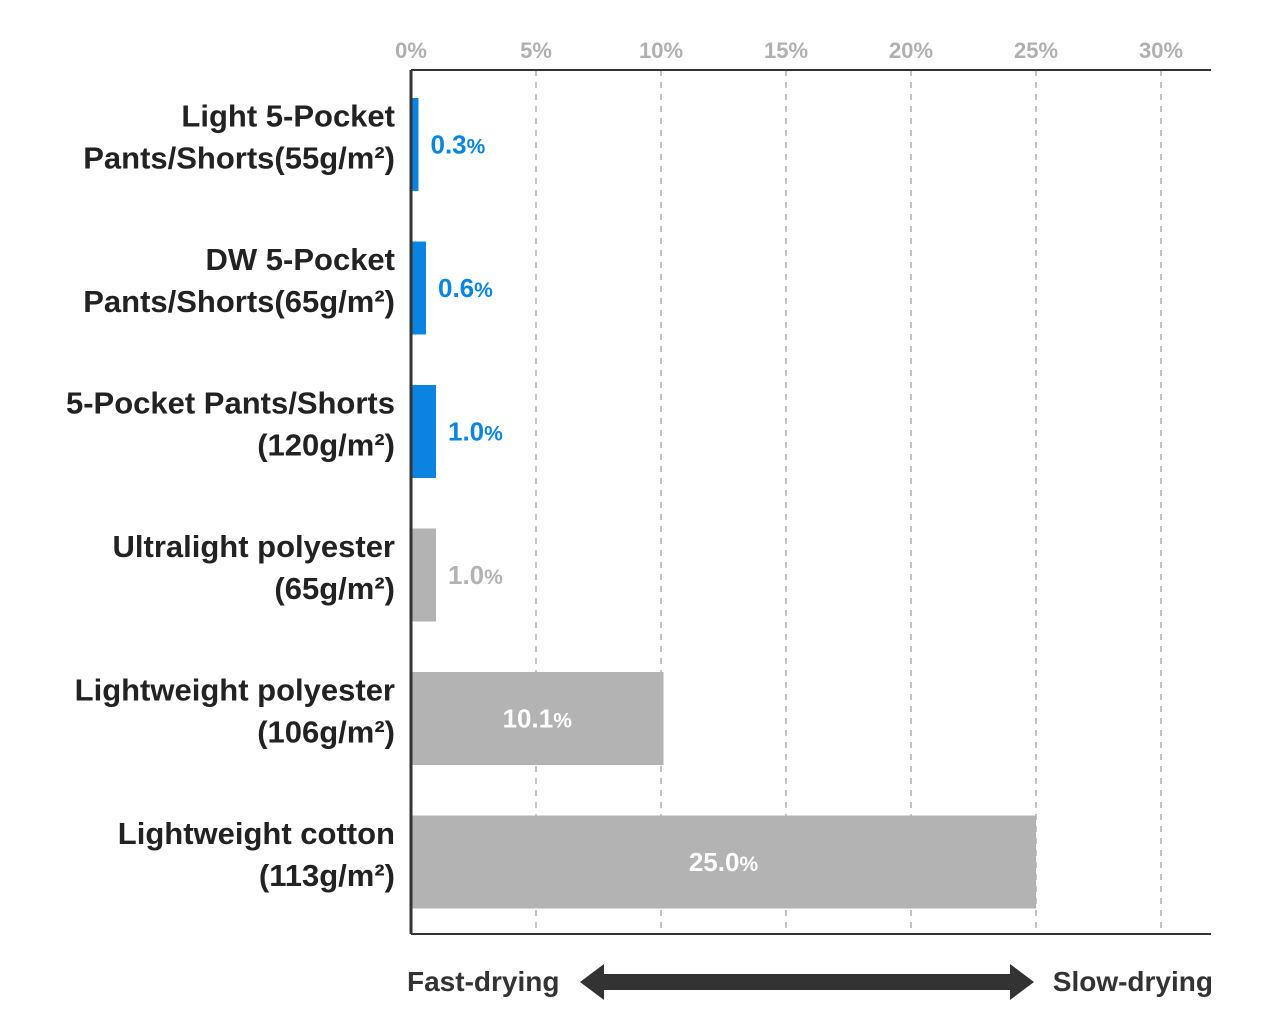 The height and width of the screenshot is (1024, 1280). I want to click on category-label: Light 5-Pocket, so click(288, 116).